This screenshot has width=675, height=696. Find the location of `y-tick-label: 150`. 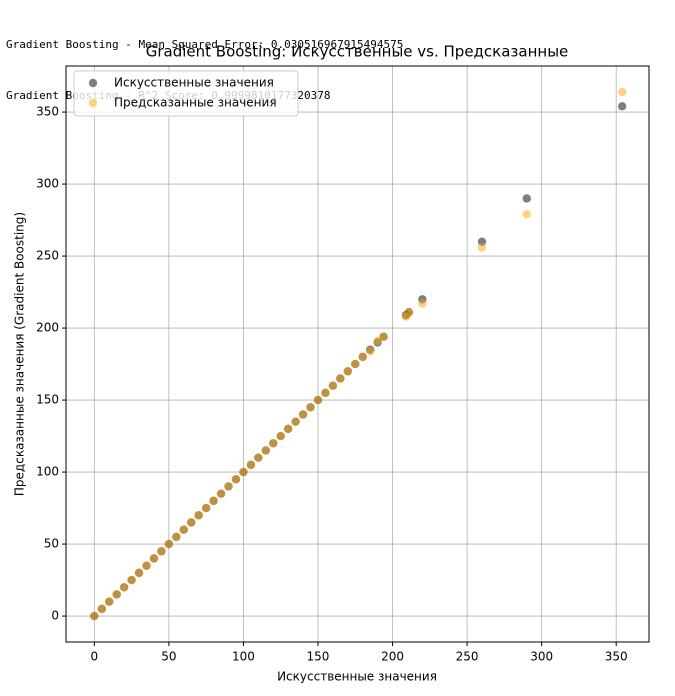

y-tick-label: 150 is located at coordinates (47, 400).